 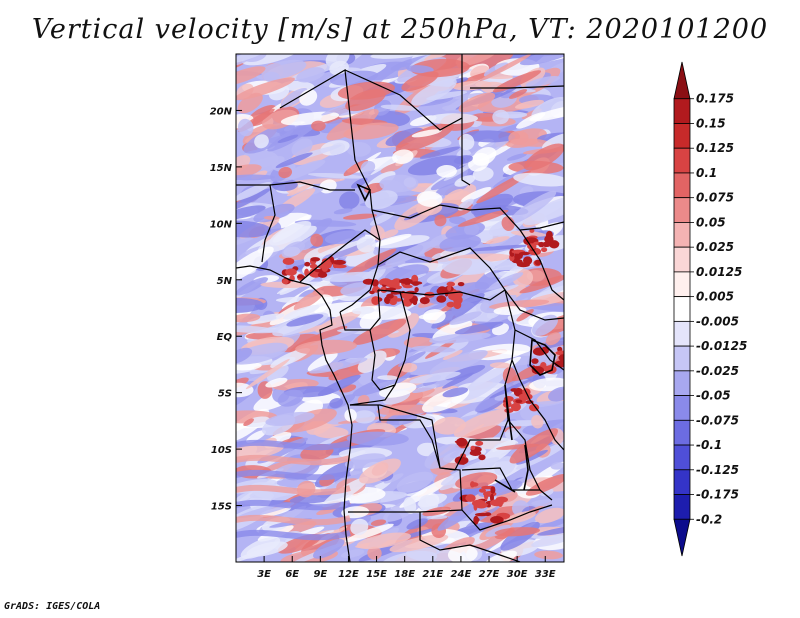 I want to click on lake-victoria, so click(x=542, y=357).